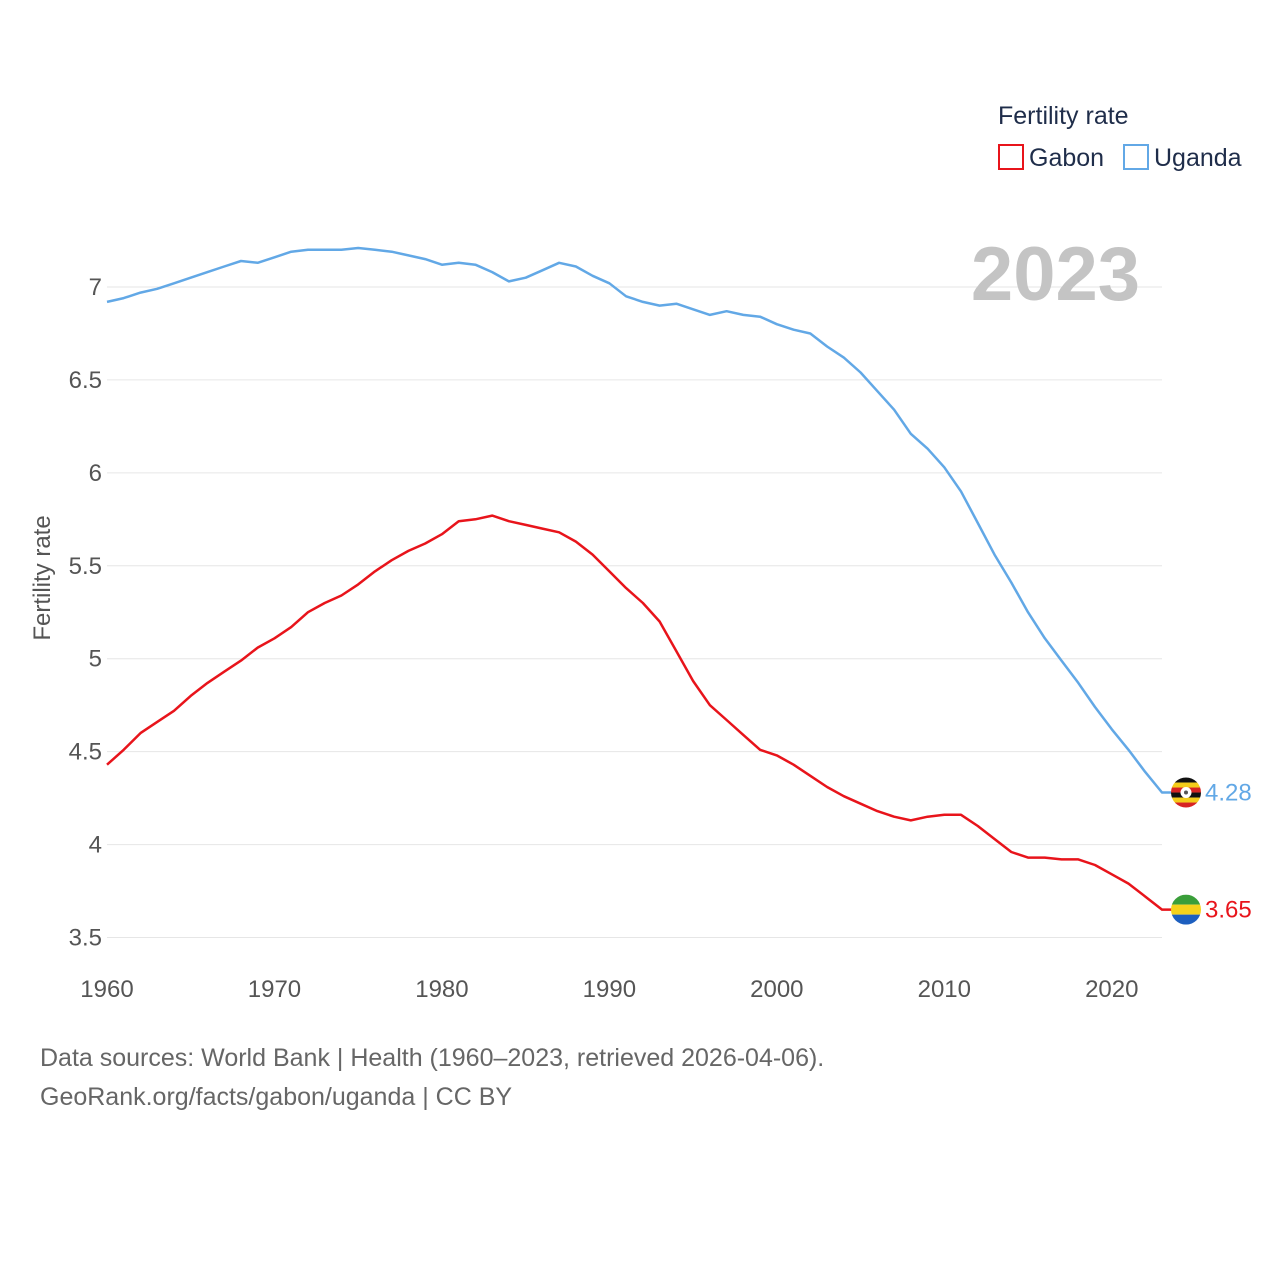 The height and width of the screenshot is (1280, 1280). Describe the element at coordinates (42, 577) in the screenshot. I see `y-axis-title: Fertility rate` at that location.